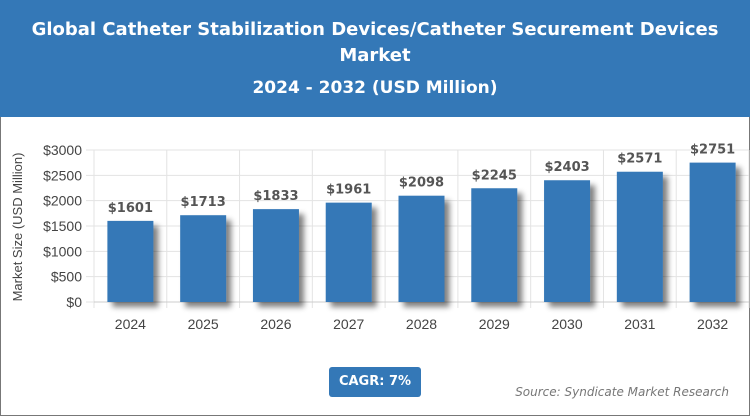 This screenshot has height=417, width=750. I want to click on data-label: $1601, so click(130, 208).